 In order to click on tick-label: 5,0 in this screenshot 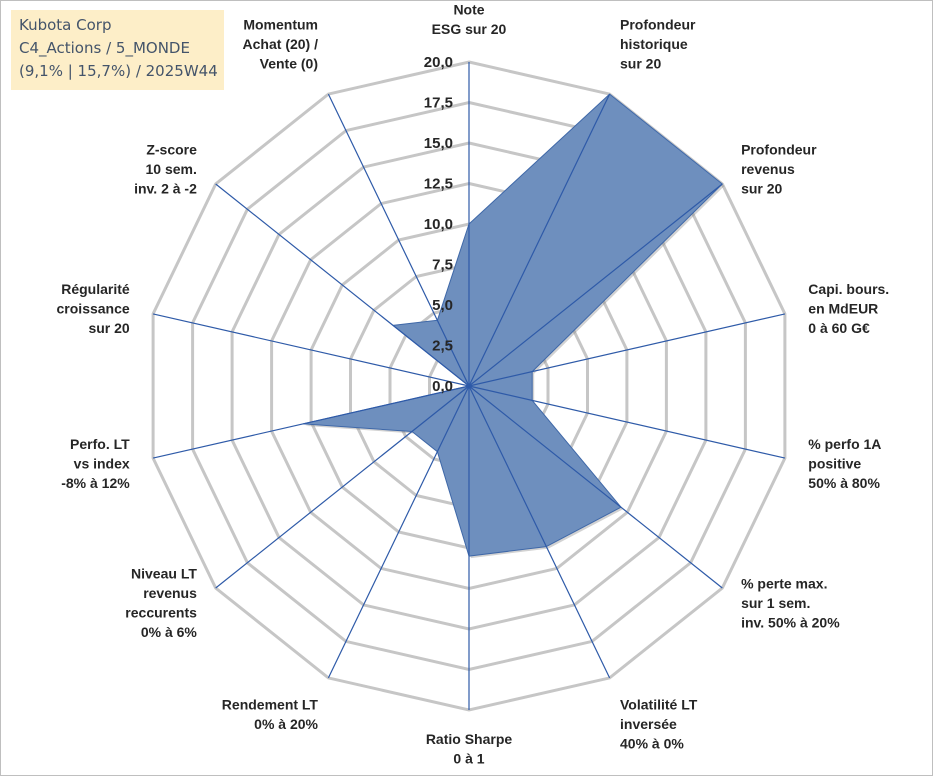, I will do `click(442, 305)`.